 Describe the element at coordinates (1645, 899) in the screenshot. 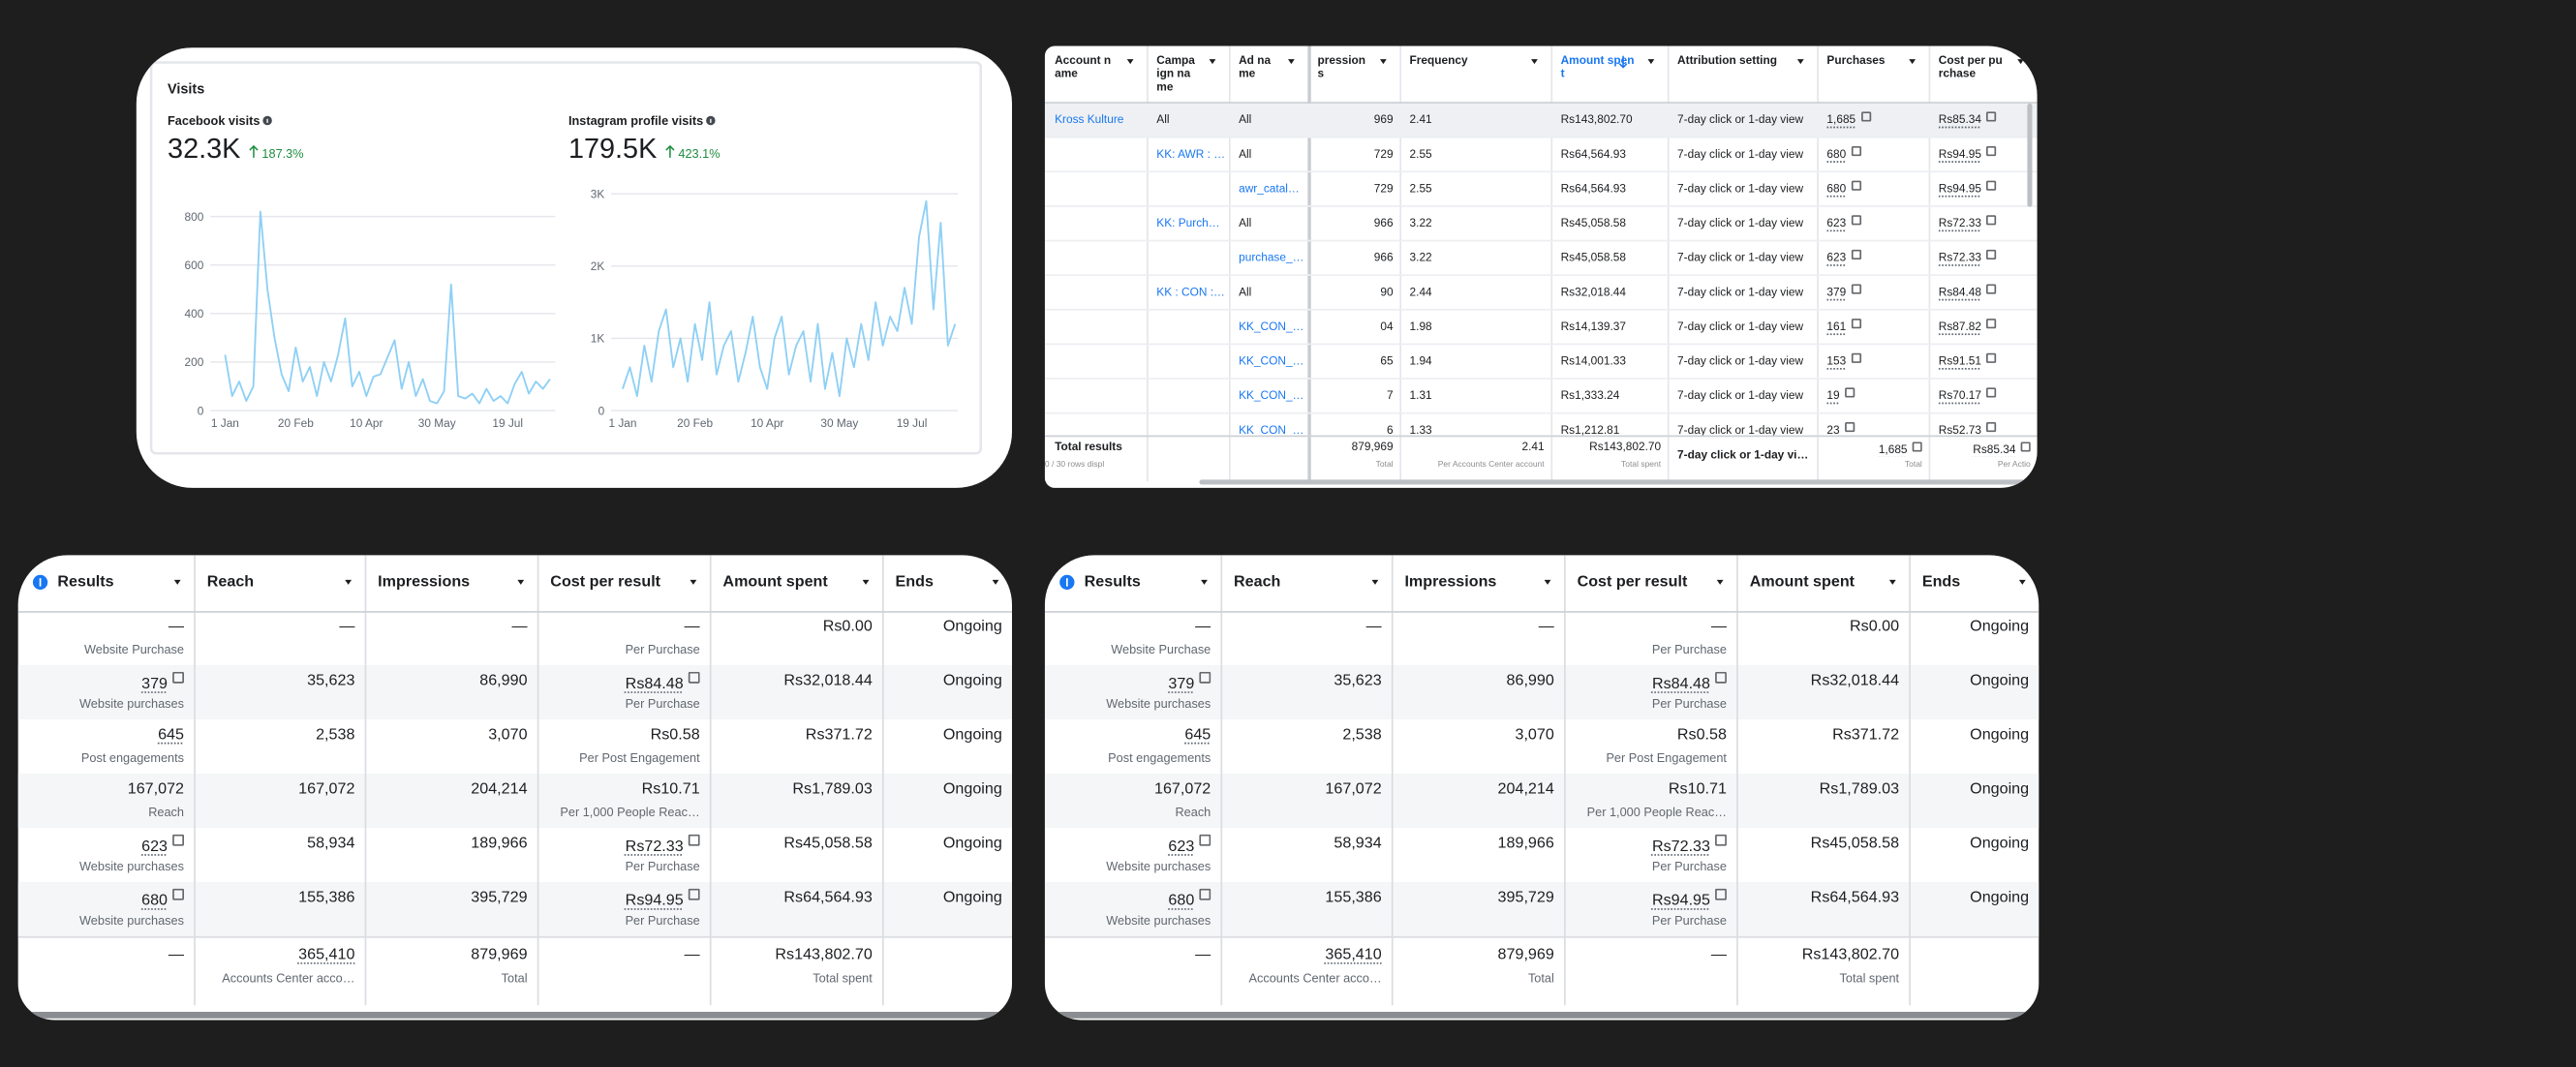

I see `cell-value: Rs94.95` at that location.